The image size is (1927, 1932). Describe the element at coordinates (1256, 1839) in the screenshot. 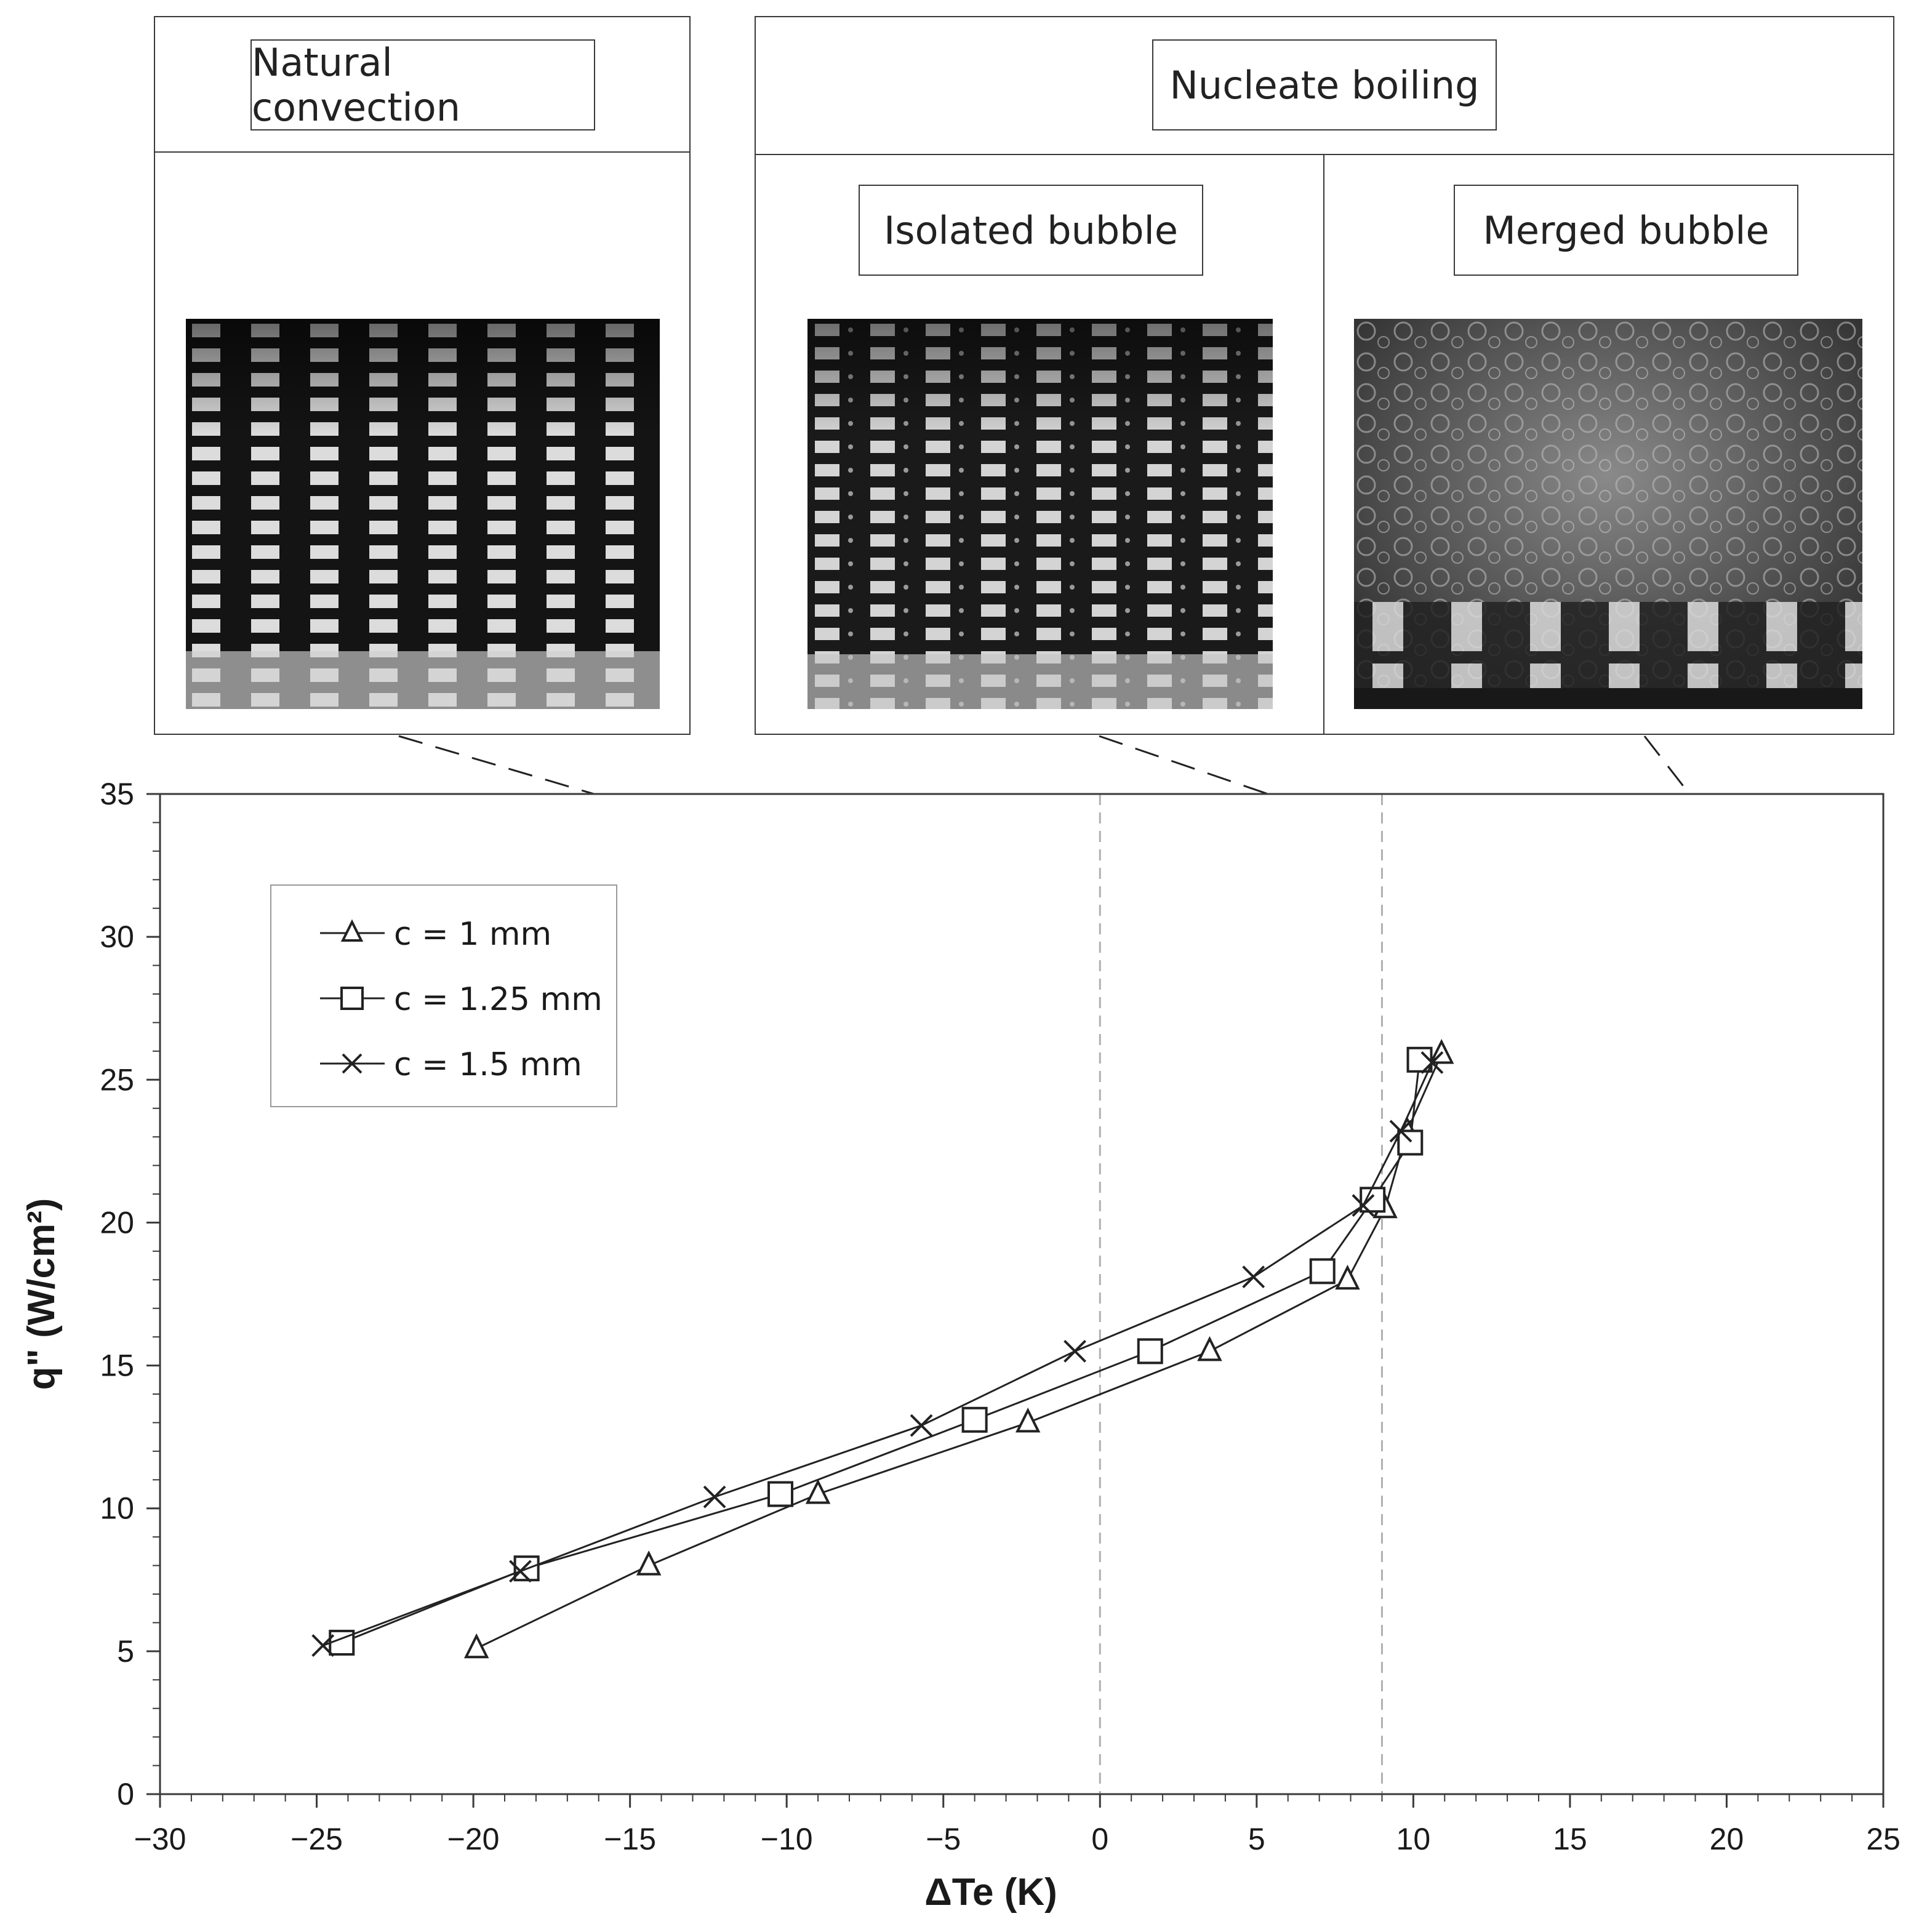

I see `x-tick-label: 5` at that location.